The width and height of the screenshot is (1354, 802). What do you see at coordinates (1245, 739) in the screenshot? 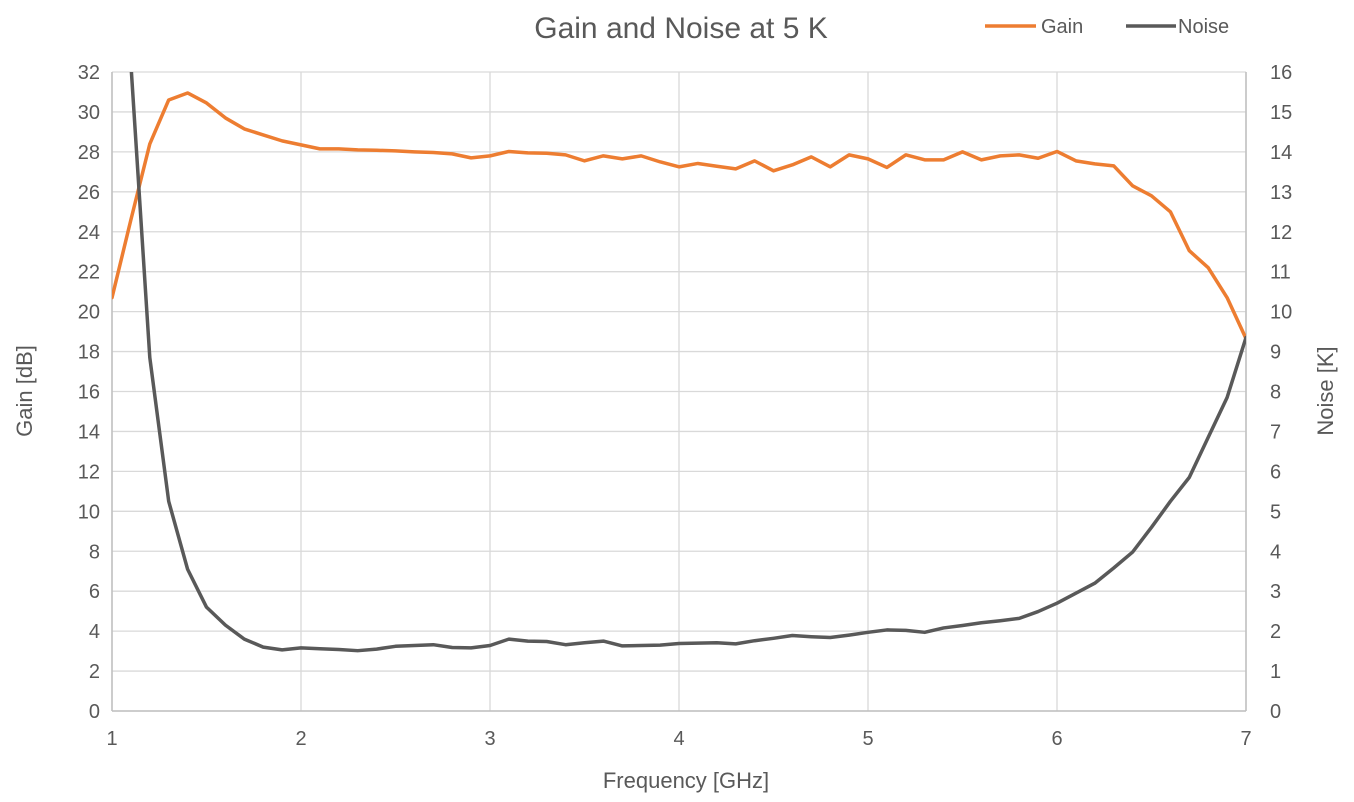
I see `x-tick-label: 7` at bounding box center [1245, 739].